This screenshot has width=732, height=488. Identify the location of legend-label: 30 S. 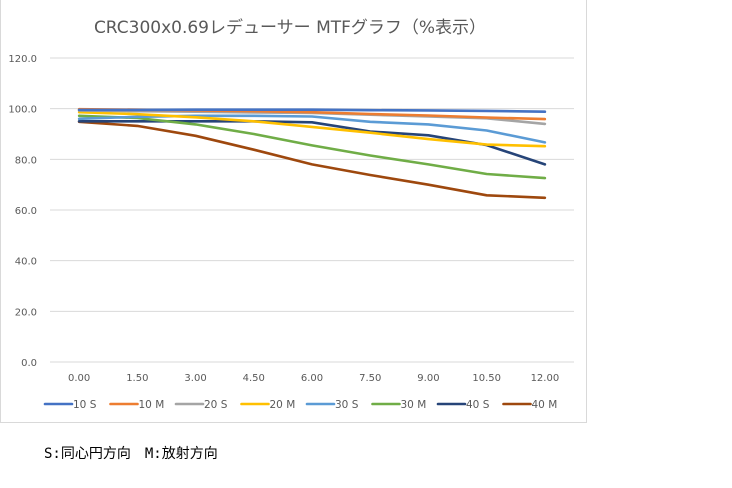
(347, 405).